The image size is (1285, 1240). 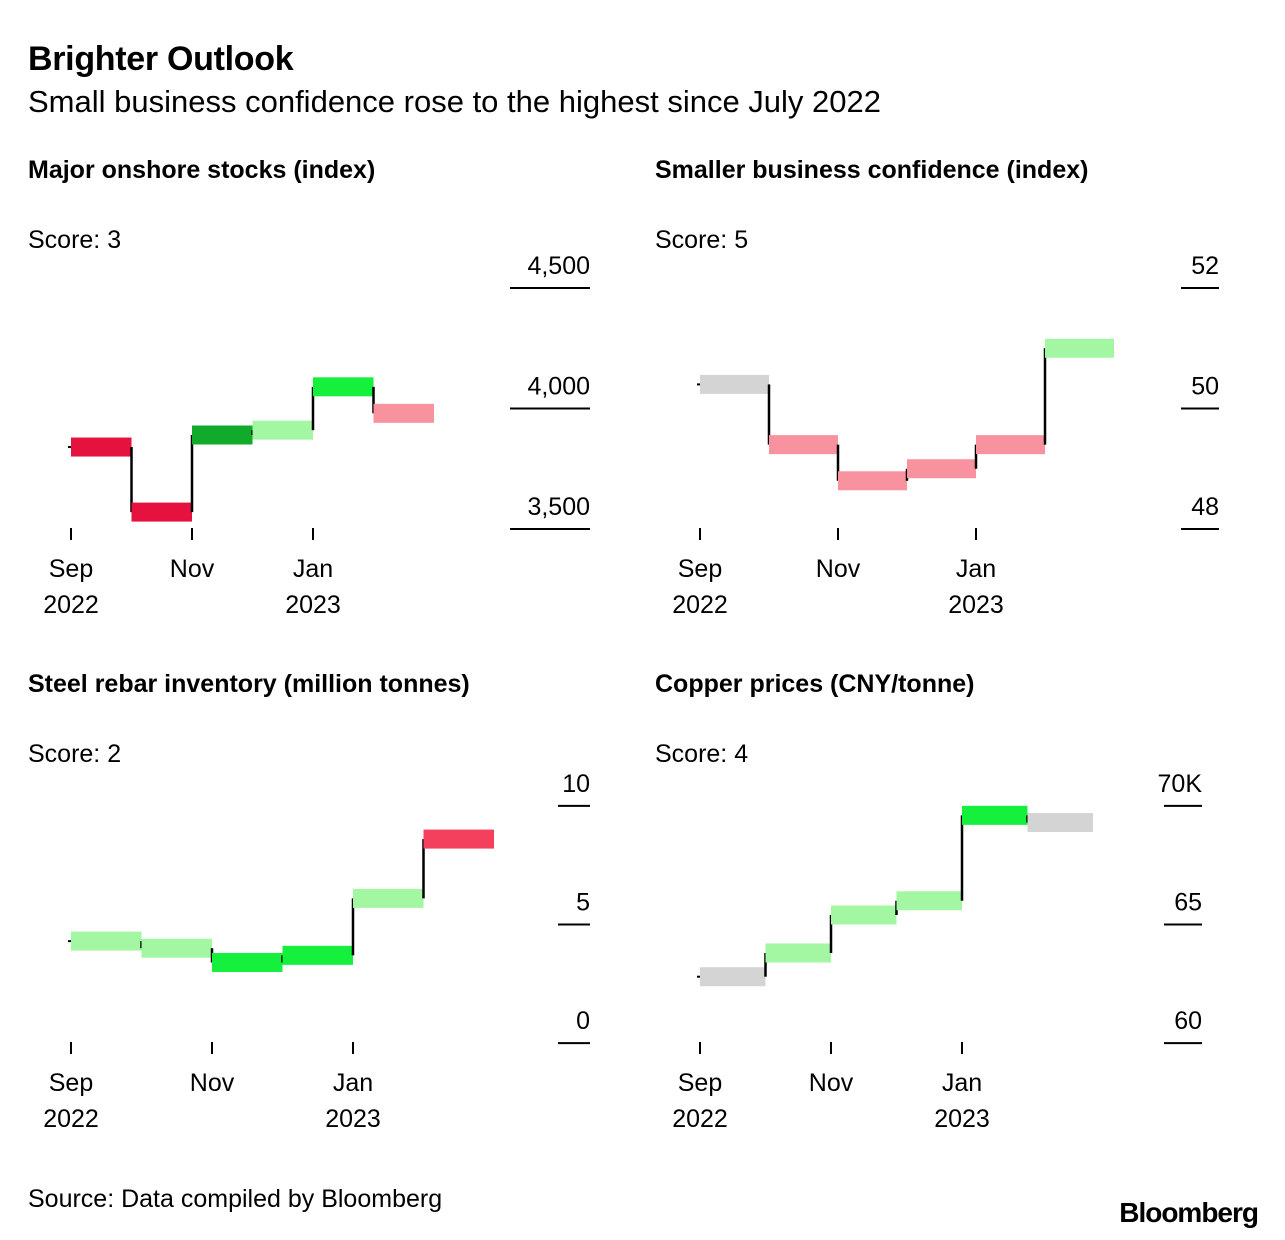 I want to click on y-tick-label: 5, so click(x=583, y=903).